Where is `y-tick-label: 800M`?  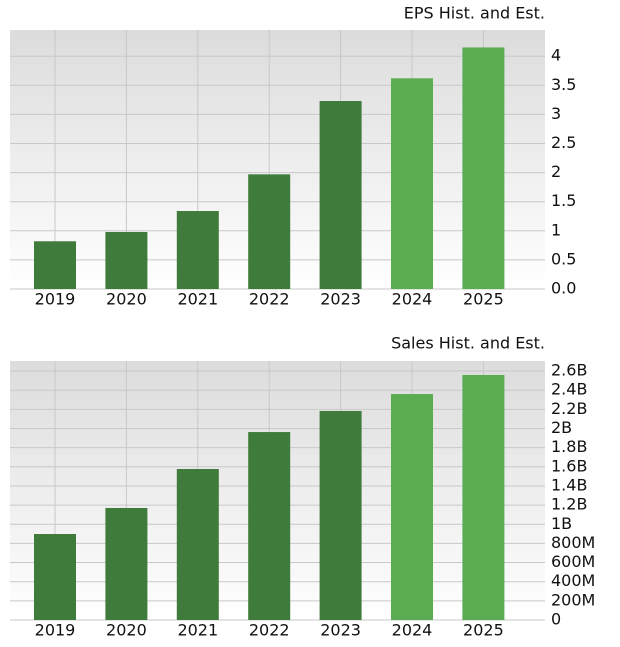 y-tick-label: 800M is located at coordinates (573, 542).